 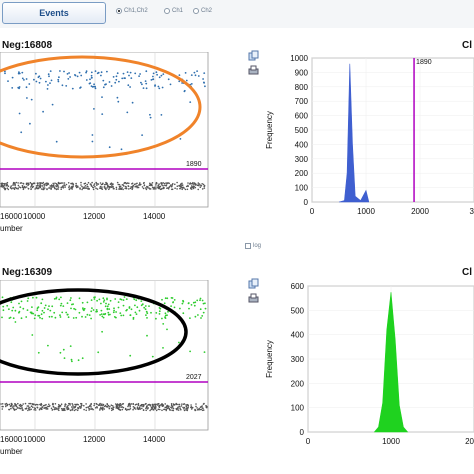 What do you see at coordinates (253, 246) in the screenshot?
I see `log-checkbox: log` at bounding box center [253, 246].